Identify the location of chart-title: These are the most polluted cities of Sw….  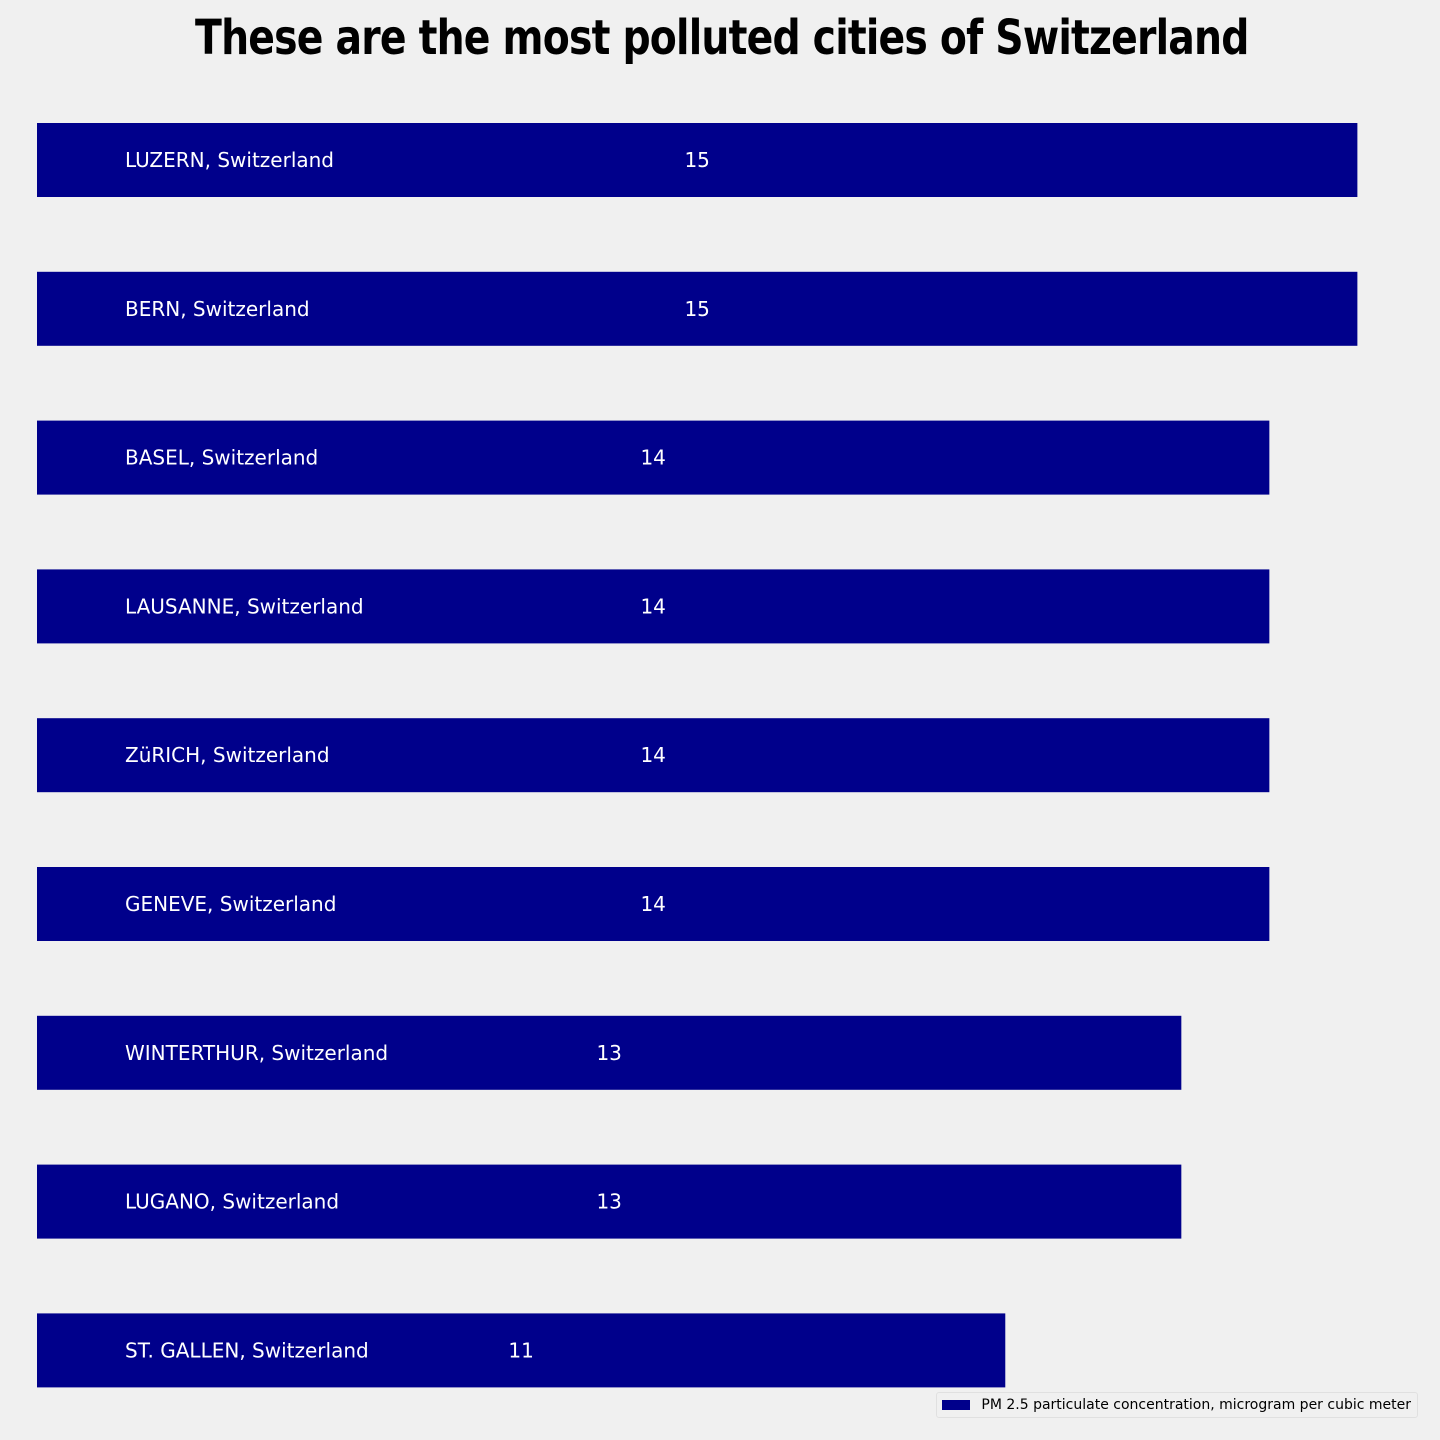
(722, 38).